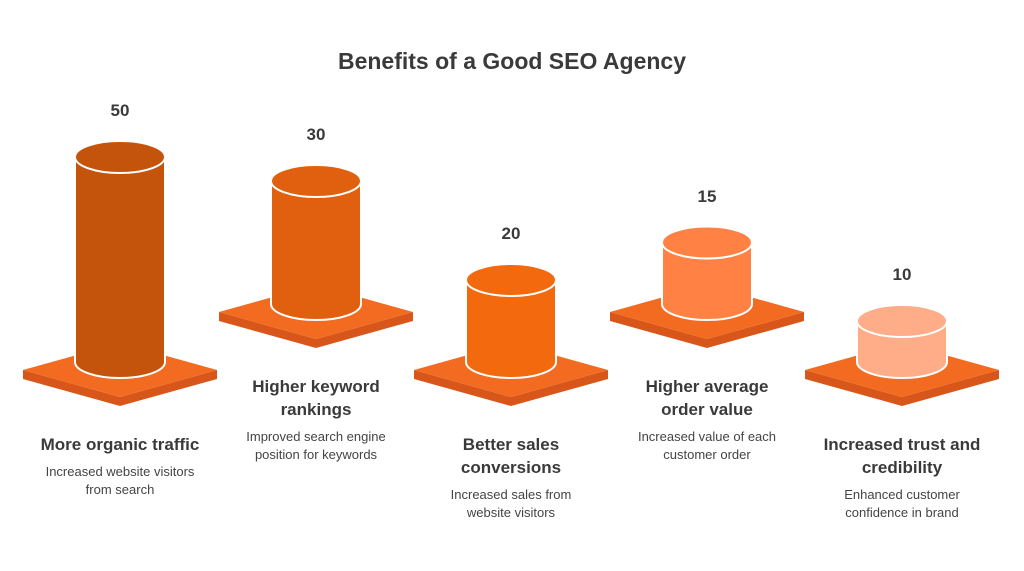 This screenshot has height=571, width=1024. What do you see at coordinates (707, 196) in the screenshot?
I see `value-label: 15` at bounding box center [707, 196].